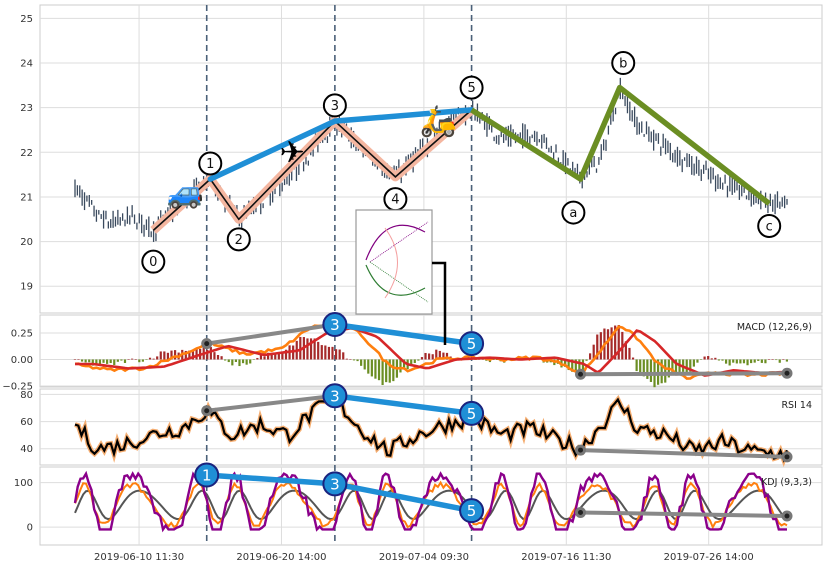 This screenshot has height=568, width=828. What do you see at coordinates (431, 352) in the screenshot?
I see `macd-signal-line` at bounding box center [431, 352].